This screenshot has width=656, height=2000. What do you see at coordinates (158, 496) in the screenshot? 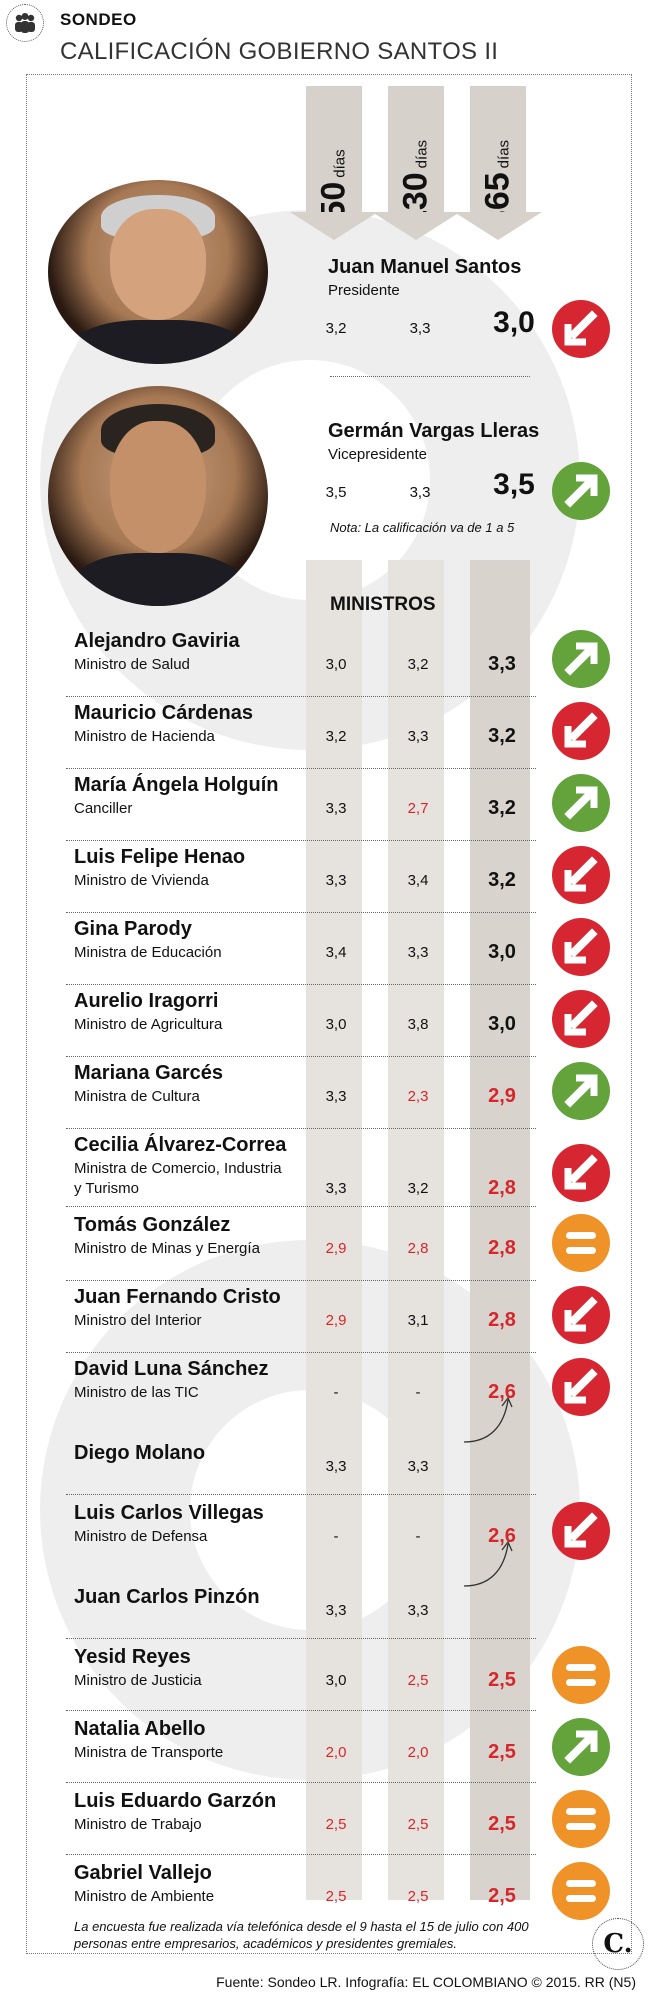
I see `portrait-vargas-lleras` at bounding box center [158, 496].